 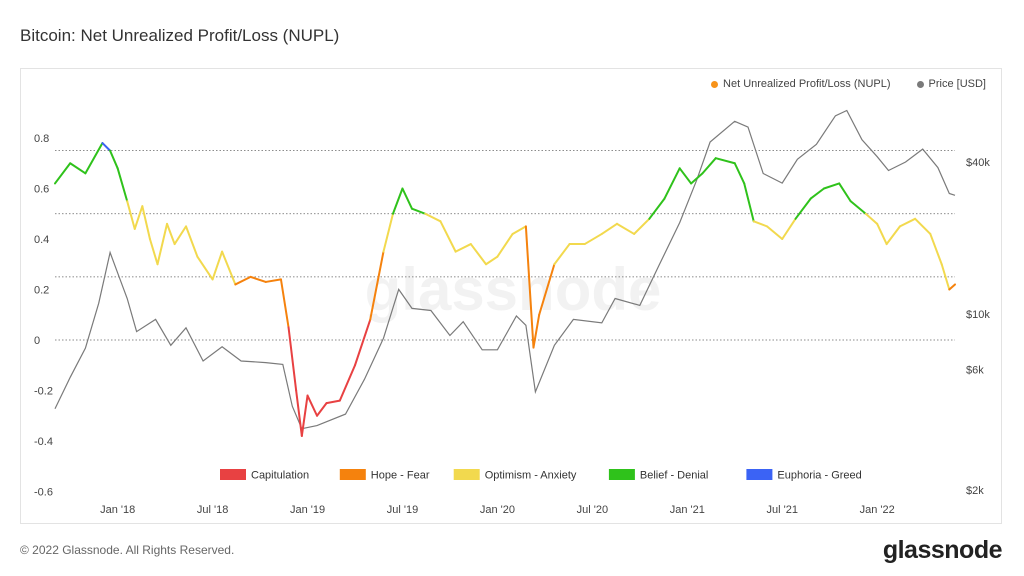 What do you see at coordinates (212, 510) in the screenshot?
I see `x-tick-label: Jul '18` at bounding box center [212, 510].